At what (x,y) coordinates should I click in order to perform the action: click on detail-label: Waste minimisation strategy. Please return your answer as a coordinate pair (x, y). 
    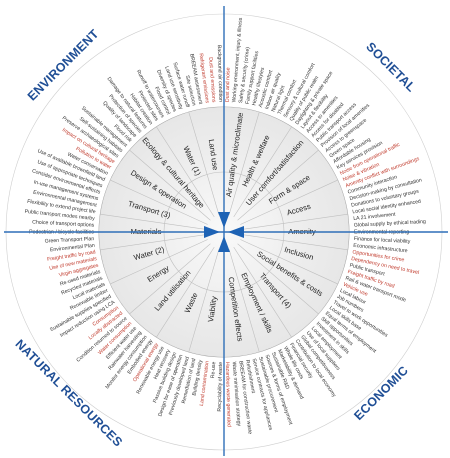
    Looking at the image, I should click on (236, 393).